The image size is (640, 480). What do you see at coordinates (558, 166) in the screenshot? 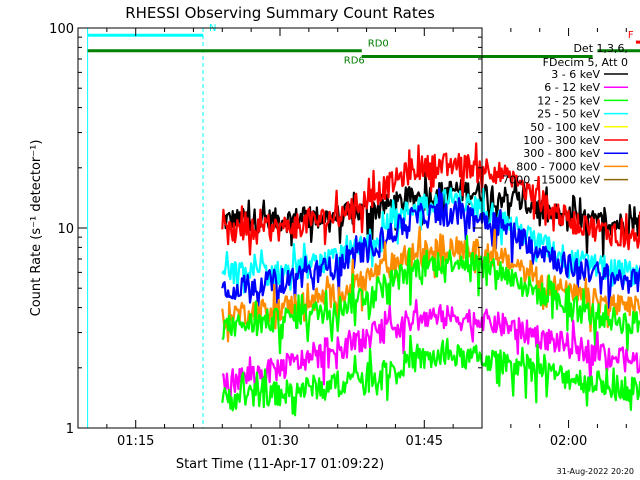
I see `legend-entry-label: 800 - 7000 keV` at bounding box center [558, 166].